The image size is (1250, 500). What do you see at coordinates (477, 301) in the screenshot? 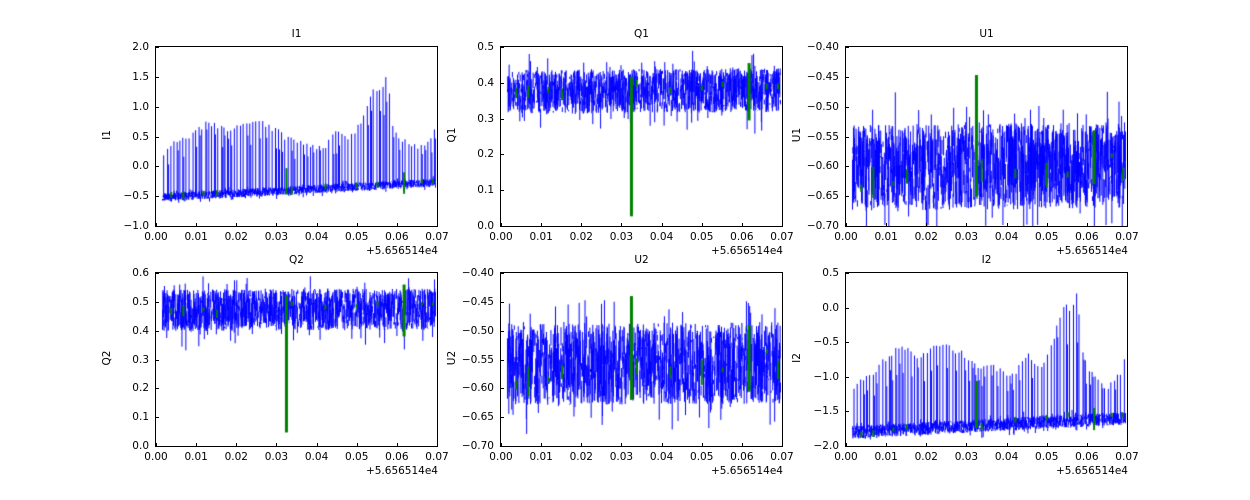
I see `y-tick-label: −0.45` at bounding box center [477, 301].